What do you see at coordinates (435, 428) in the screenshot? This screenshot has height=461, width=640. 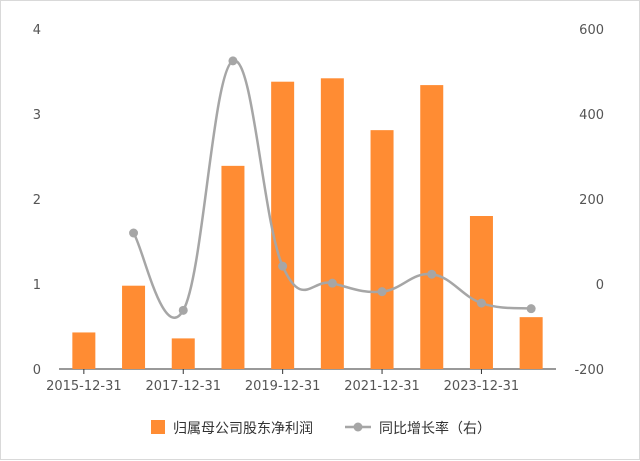 I see `legend-label-growth: 同比增长率（右）` at bounding box center [435, 428].